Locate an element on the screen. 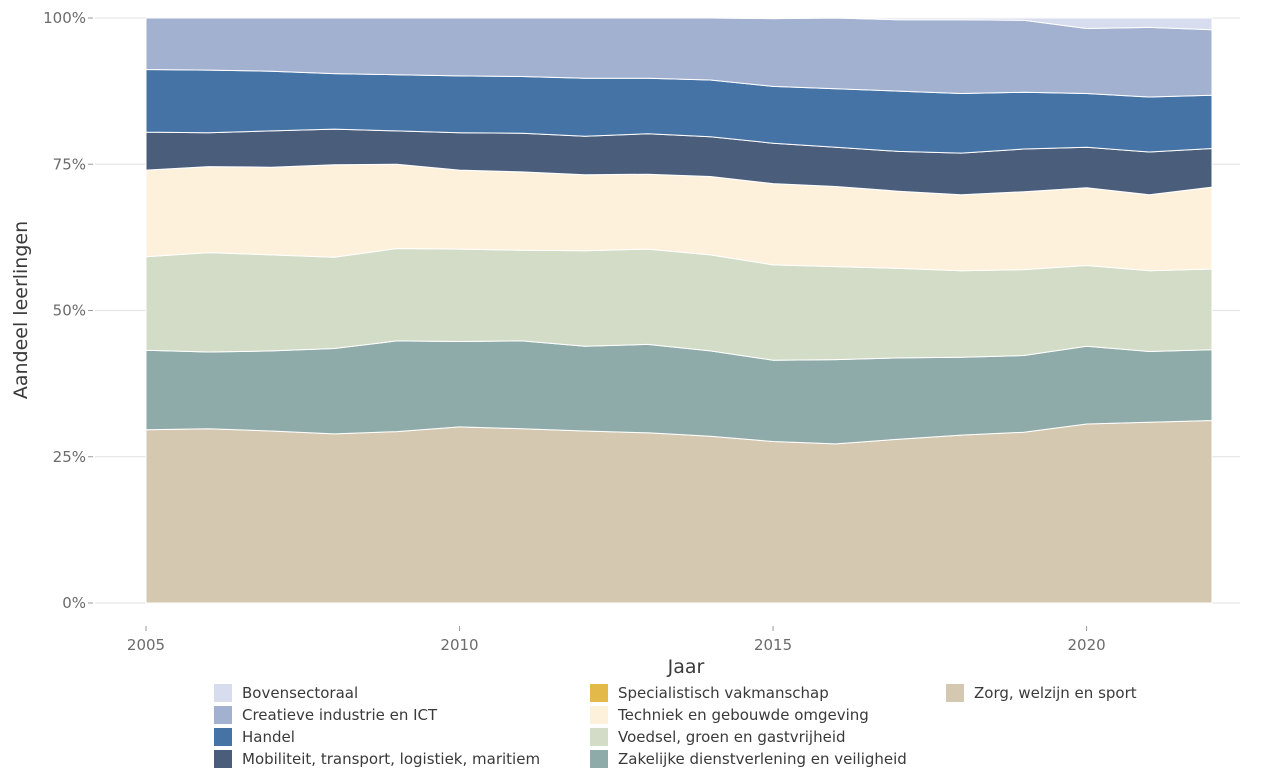 This screenshot has height=769, width=1265. area-zakelijke-dienstverlening-en-veiligheid is located at coordinates (679, 392).